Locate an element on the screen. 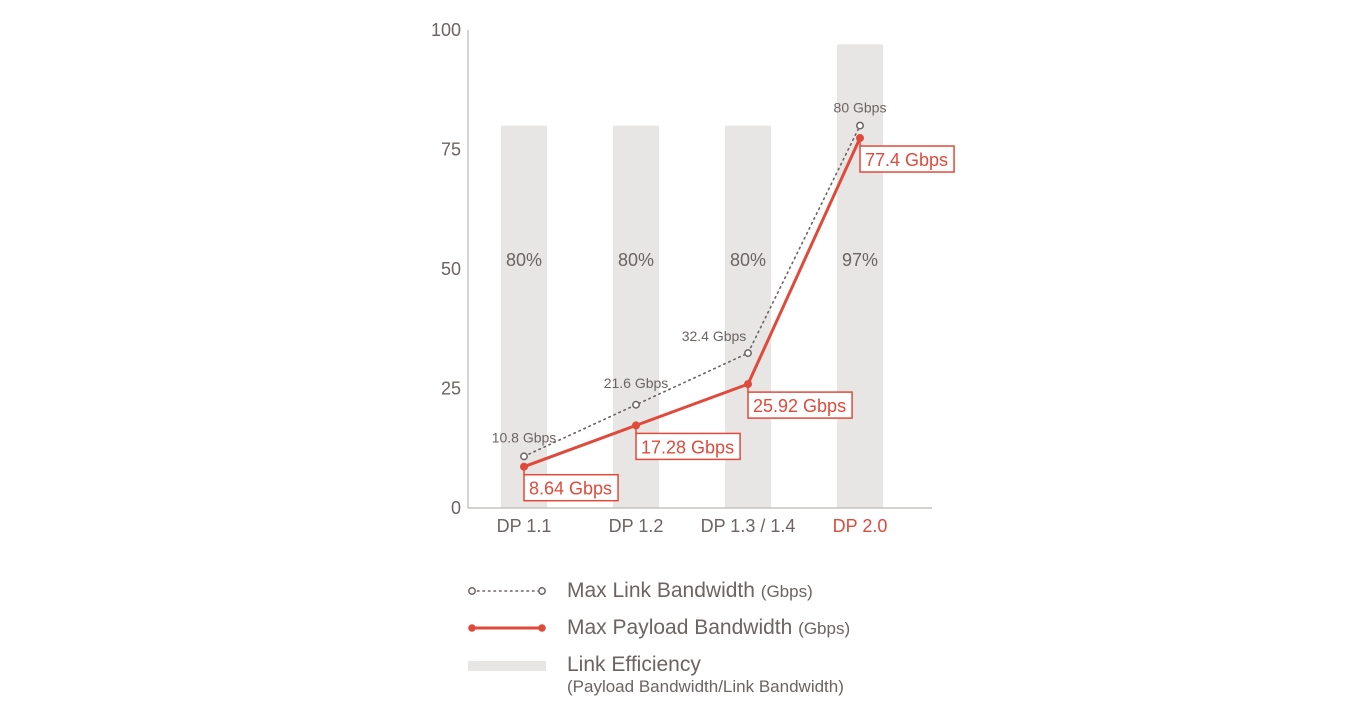  legend-item-link: Max Link Bandwidth (Gbps) is located at coordinates (640, 590).